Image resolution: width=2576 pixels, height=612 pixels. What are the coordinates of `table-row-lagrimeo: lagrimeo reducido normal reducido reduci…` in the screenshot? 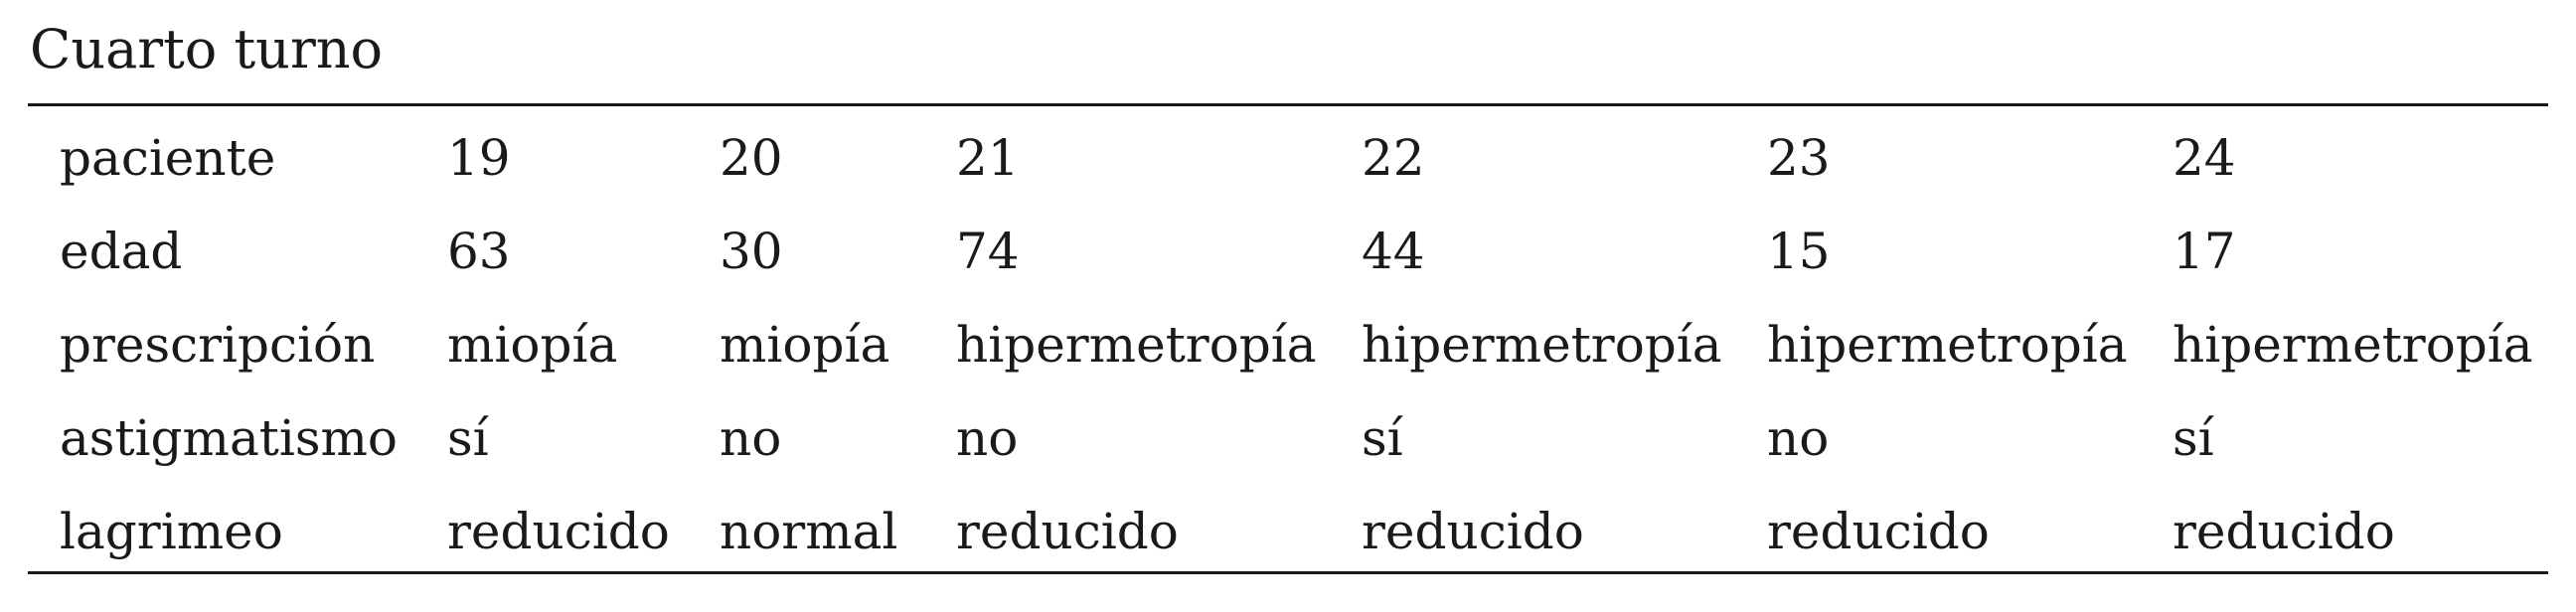 It's located at (1288, 531).